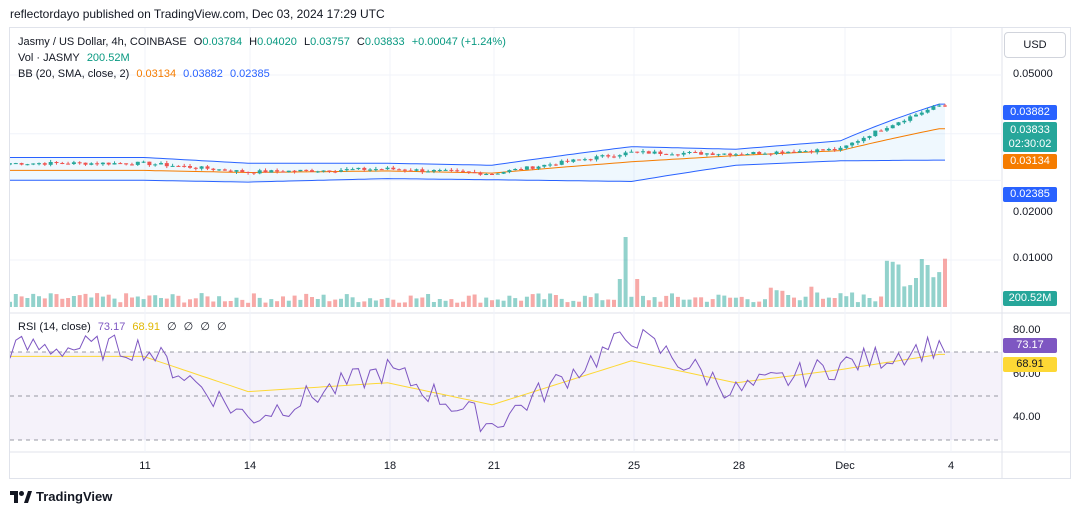 Image resolution: width=1080 pixels, height=515 pixels. Describe the element at coordinates (1035, 45) in the screenshot. I see `currency-button: USD` at that location.